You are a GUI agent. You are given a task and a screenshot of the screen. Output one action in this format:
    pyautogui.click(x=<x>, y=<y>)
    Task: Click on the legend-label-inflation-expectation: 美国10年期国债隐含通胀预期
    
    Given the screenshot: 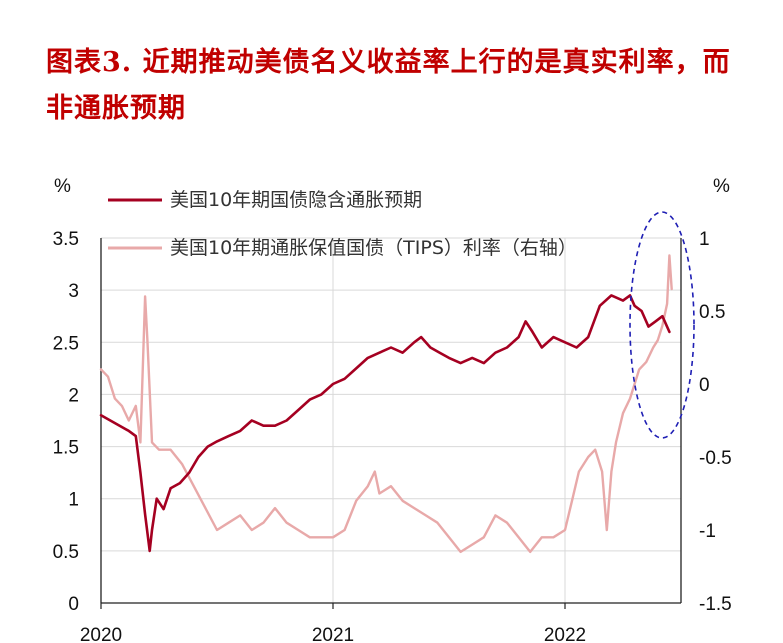 What is the action you would take?
    pyautogui.click(x=296, y=200)
    